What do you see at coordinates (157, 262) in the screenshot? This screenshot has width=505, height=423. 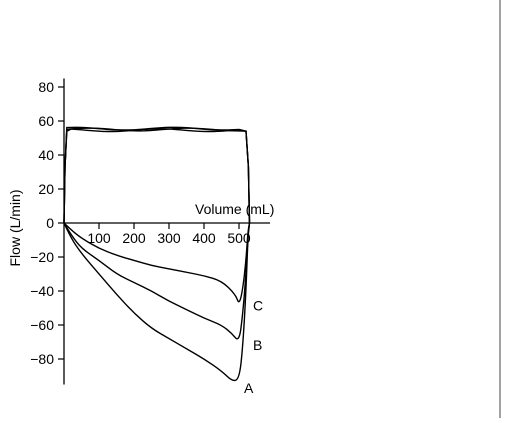 I see `series-line-c` at bounding box center [157, 262].